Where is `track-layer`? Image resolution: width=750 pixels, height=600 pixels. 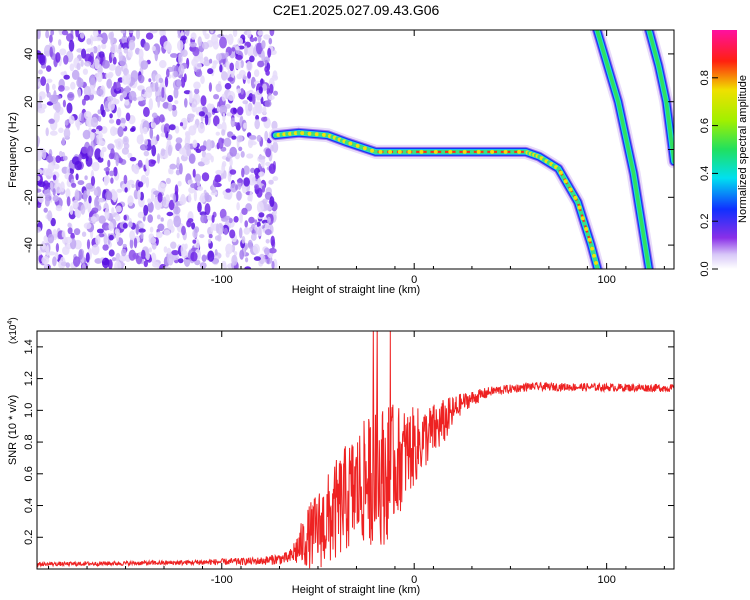 track-layer is located at coordinates (623, 149).